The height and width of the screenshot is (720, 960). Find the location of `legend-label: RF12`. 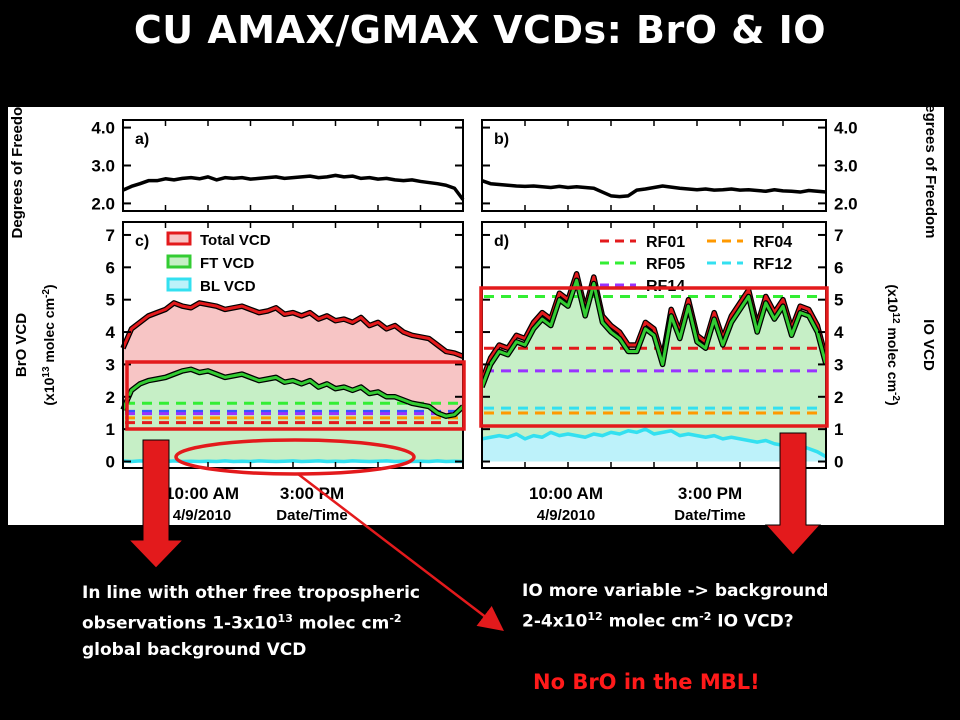

legend-label: RF12 is located at coordinates (772, 264).